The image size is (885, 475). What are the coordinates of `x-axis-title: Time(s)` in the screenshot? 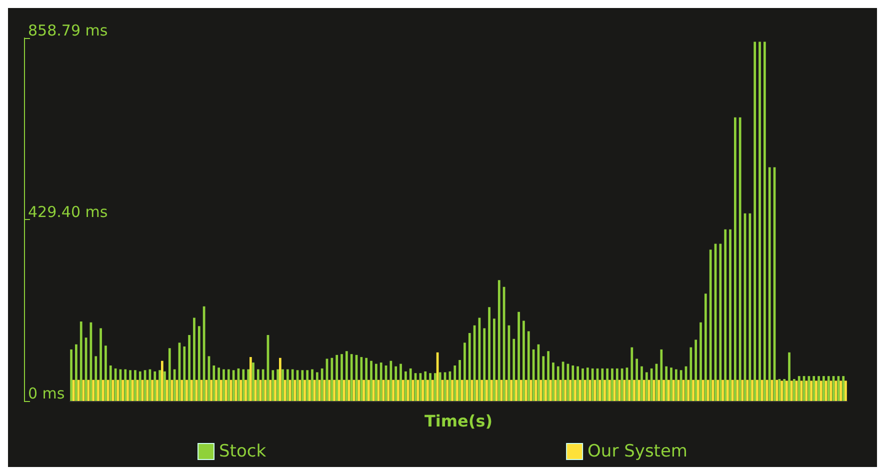 It's located at (458, 421).